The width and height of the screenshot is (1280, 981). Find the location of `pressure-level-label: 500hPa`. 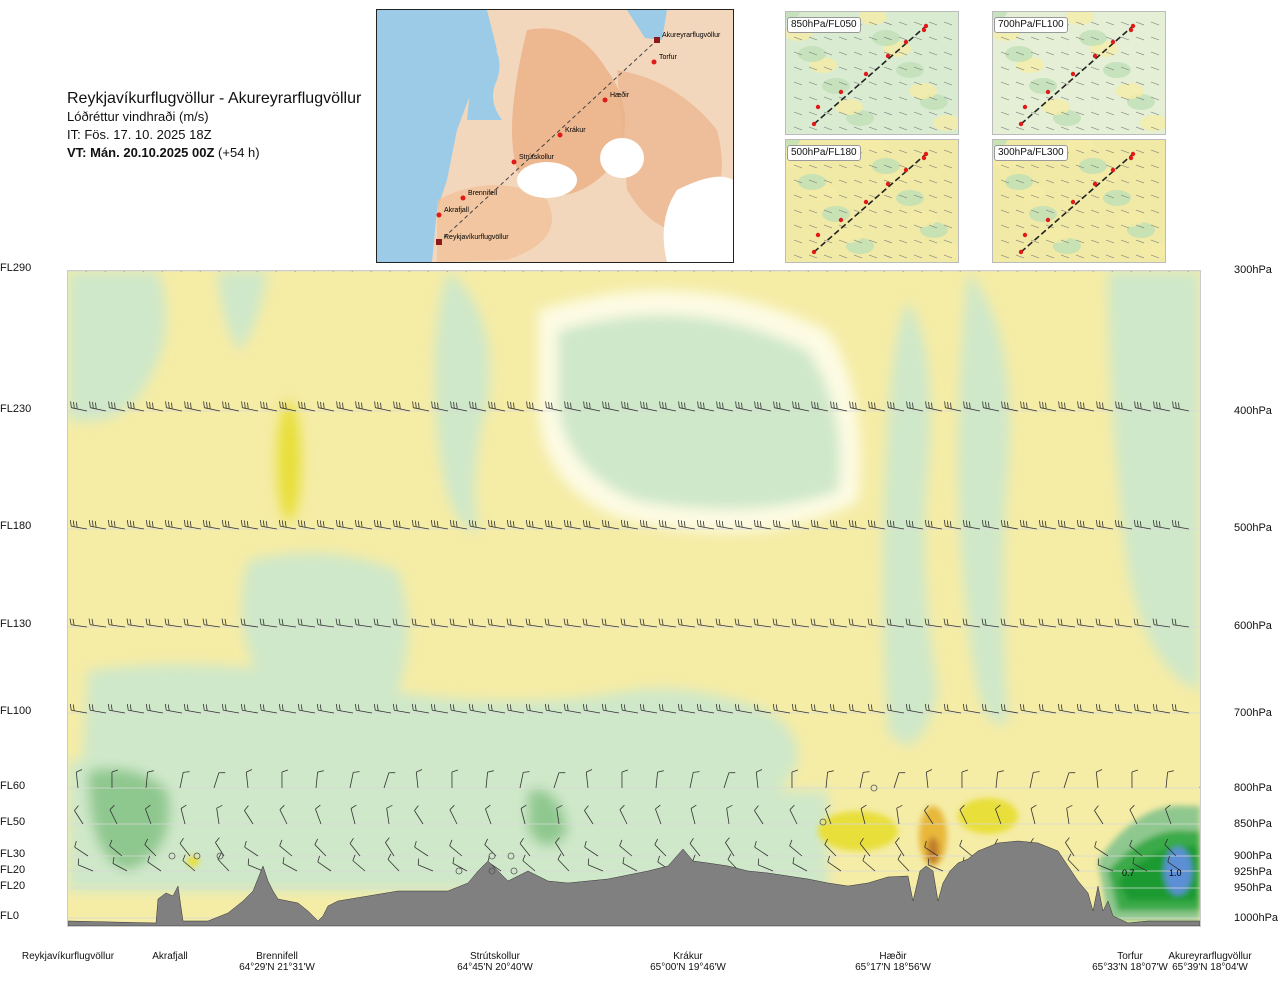

pressure-level-label: 500hPa is located at coordinates (1253, 528).